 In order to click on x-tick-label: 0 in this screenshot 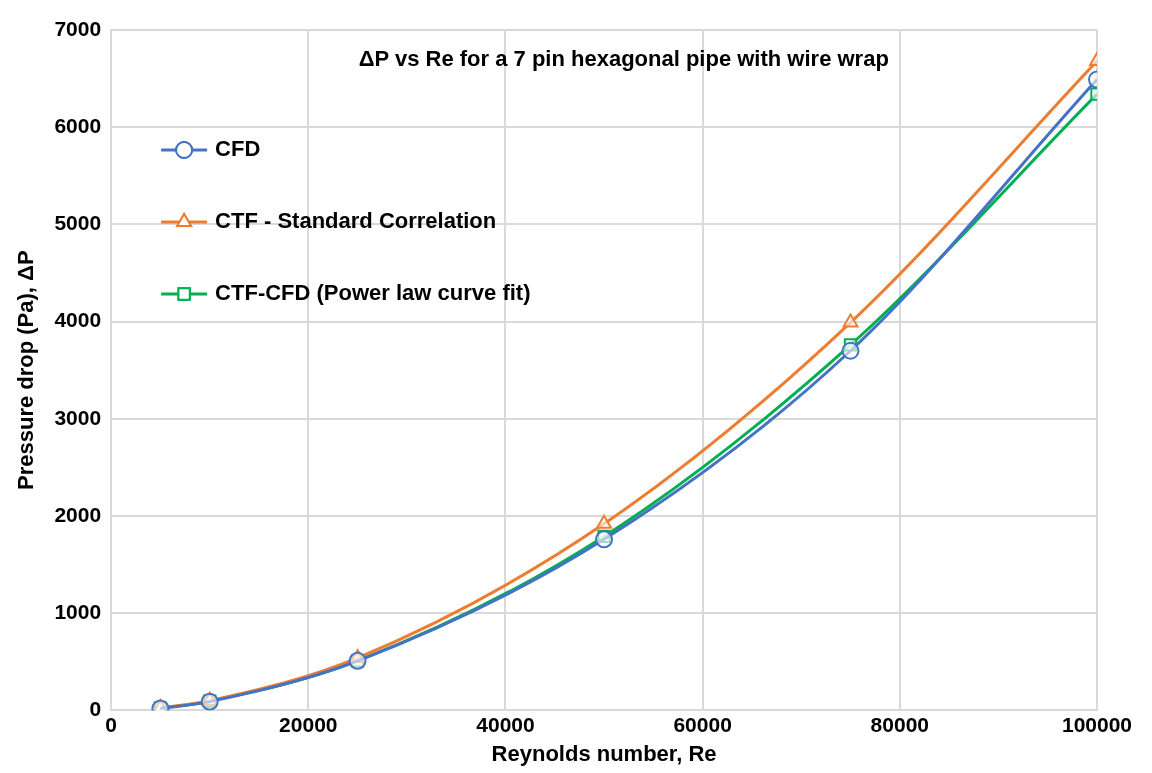, I will do `click(111, 724)`.